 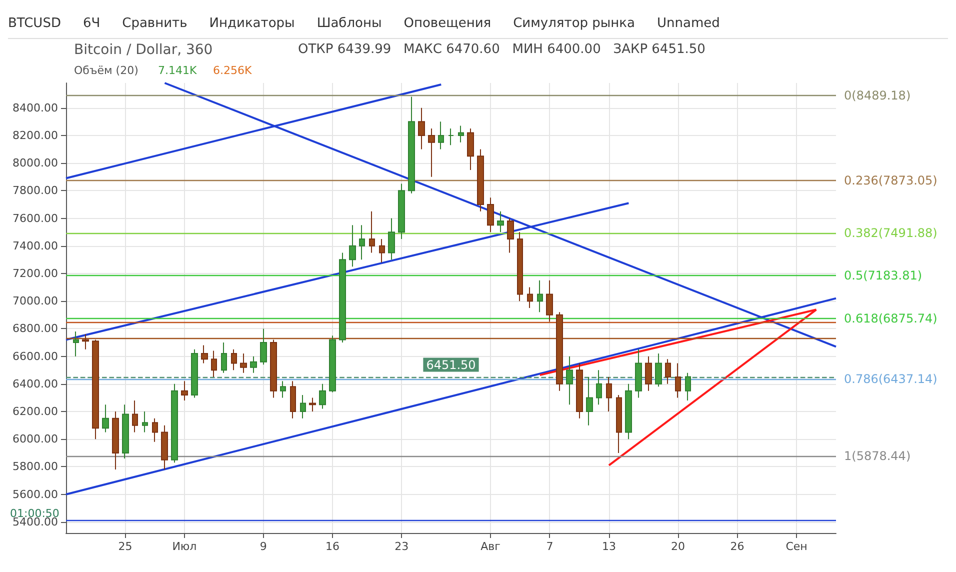 I want to click on text: Unnamed, so click(x=688, y=23).